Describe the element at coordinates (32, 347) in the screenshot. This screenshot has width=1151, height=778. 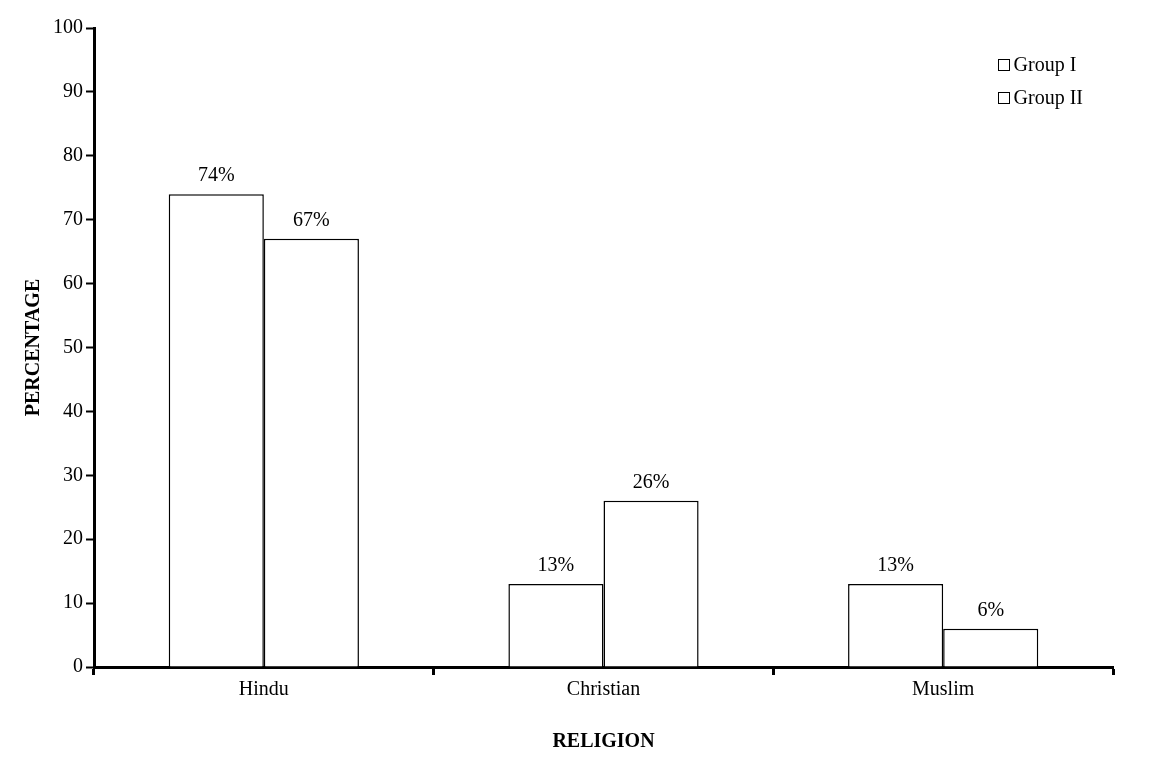
I see `y-axis-title: PERCENTAGE` at that location.